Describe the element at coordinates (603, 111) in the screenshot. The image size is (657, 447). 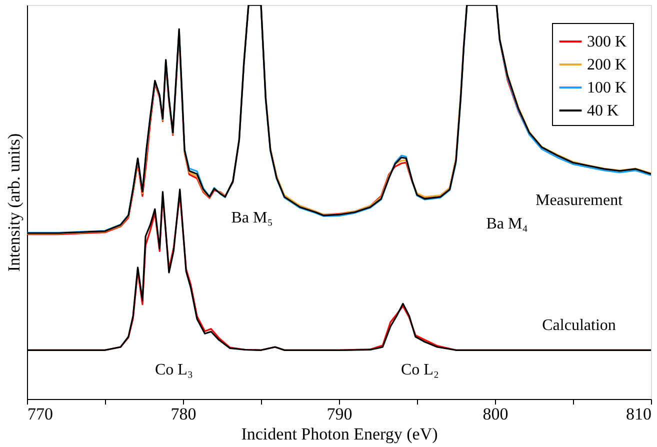
I see `legend-label: 40 K` at that location.